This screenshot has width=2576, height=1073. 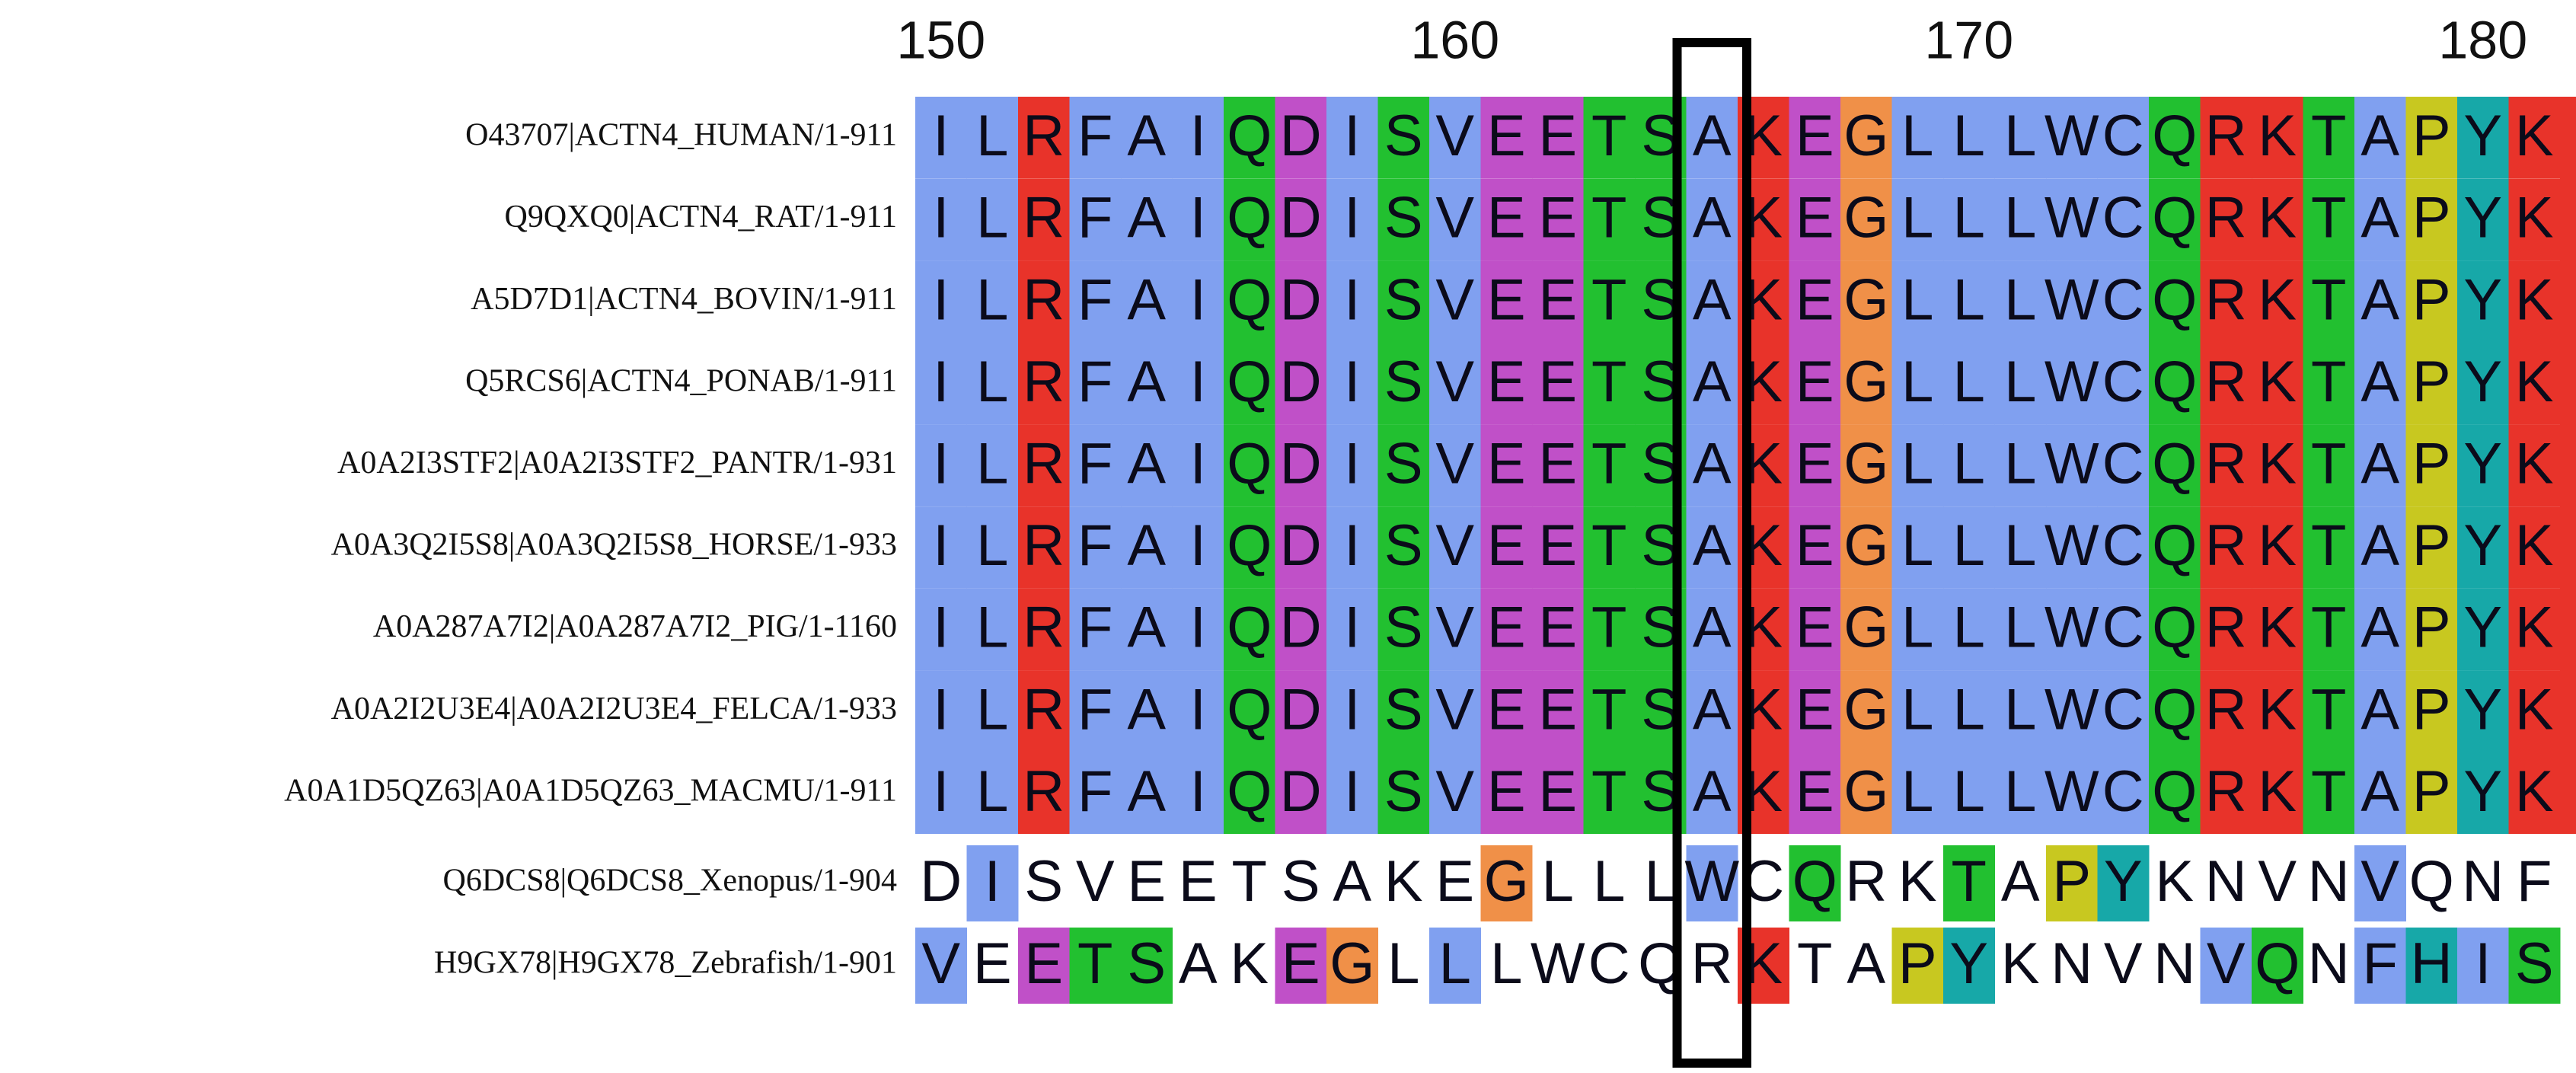 What do you see at coordinates (1558, 964) in the screenshot?
I see `residue: W` at bounding box center [1558, 964].